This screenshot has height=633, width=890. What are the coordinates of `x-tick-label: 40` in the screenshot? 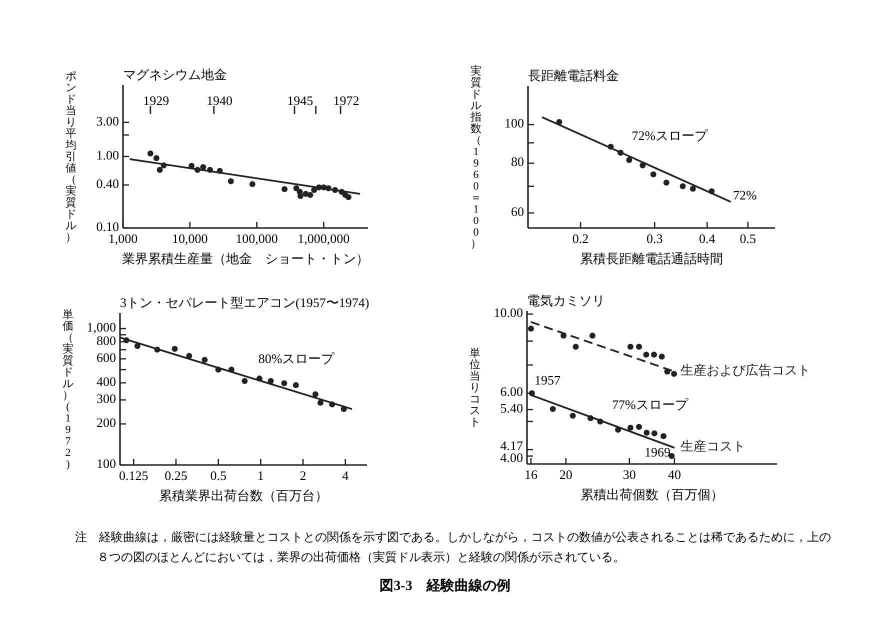 It's located at (674, 474).